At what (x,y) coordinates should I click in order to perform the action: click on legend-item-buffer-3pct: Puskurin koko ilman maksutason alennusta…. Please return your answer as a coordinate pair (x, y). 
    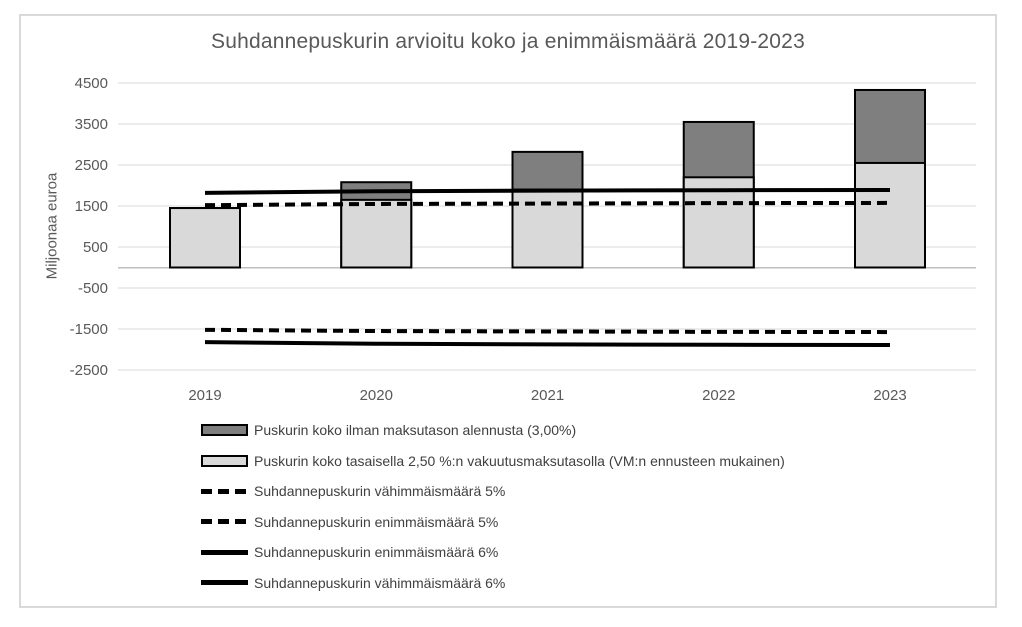
    Looking at the image, I should click on (493, 430).